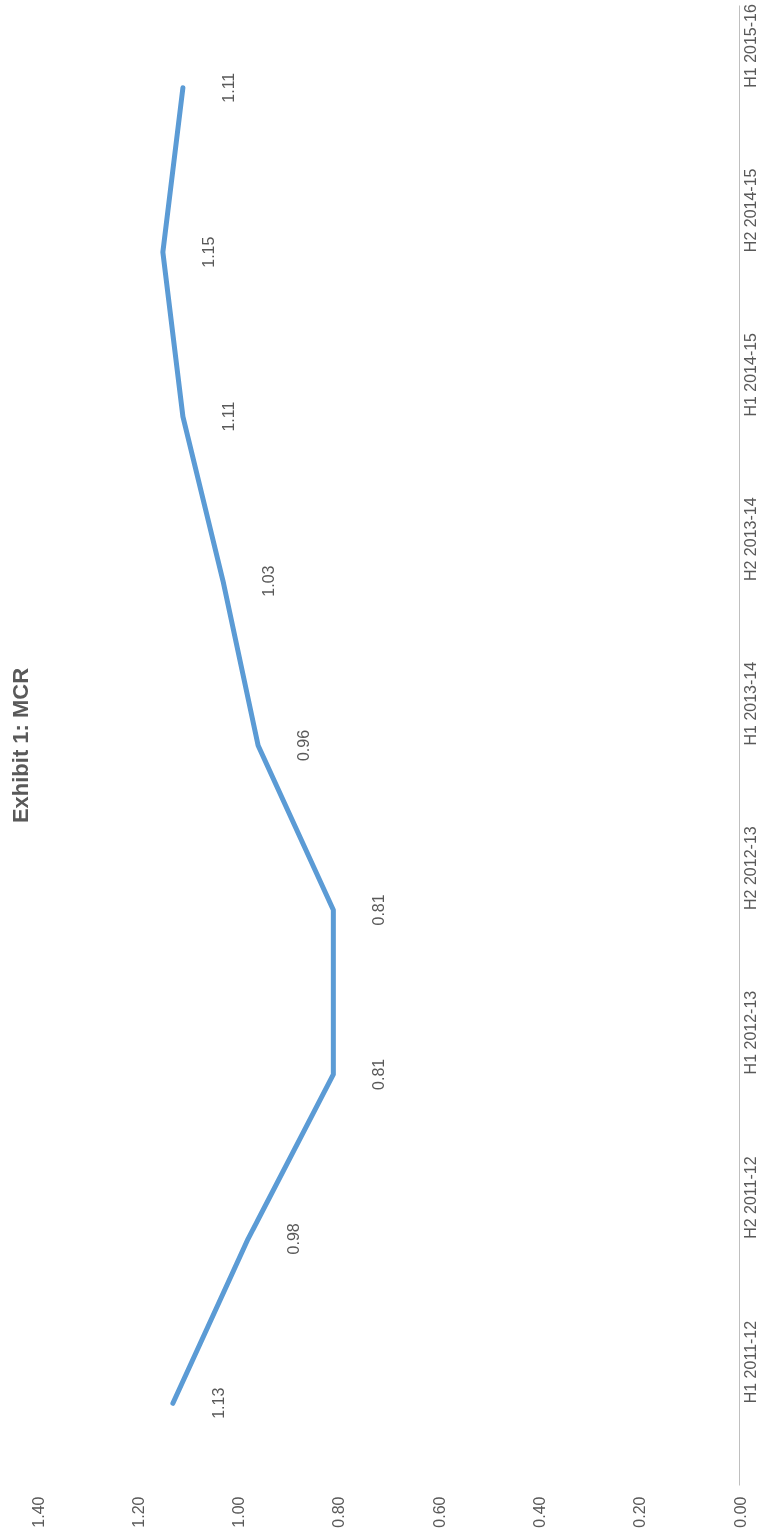 The width and height of the screenshot is (778, 1539). I want to click on y-tick-label: H2 2014-15, so click(750, 210).